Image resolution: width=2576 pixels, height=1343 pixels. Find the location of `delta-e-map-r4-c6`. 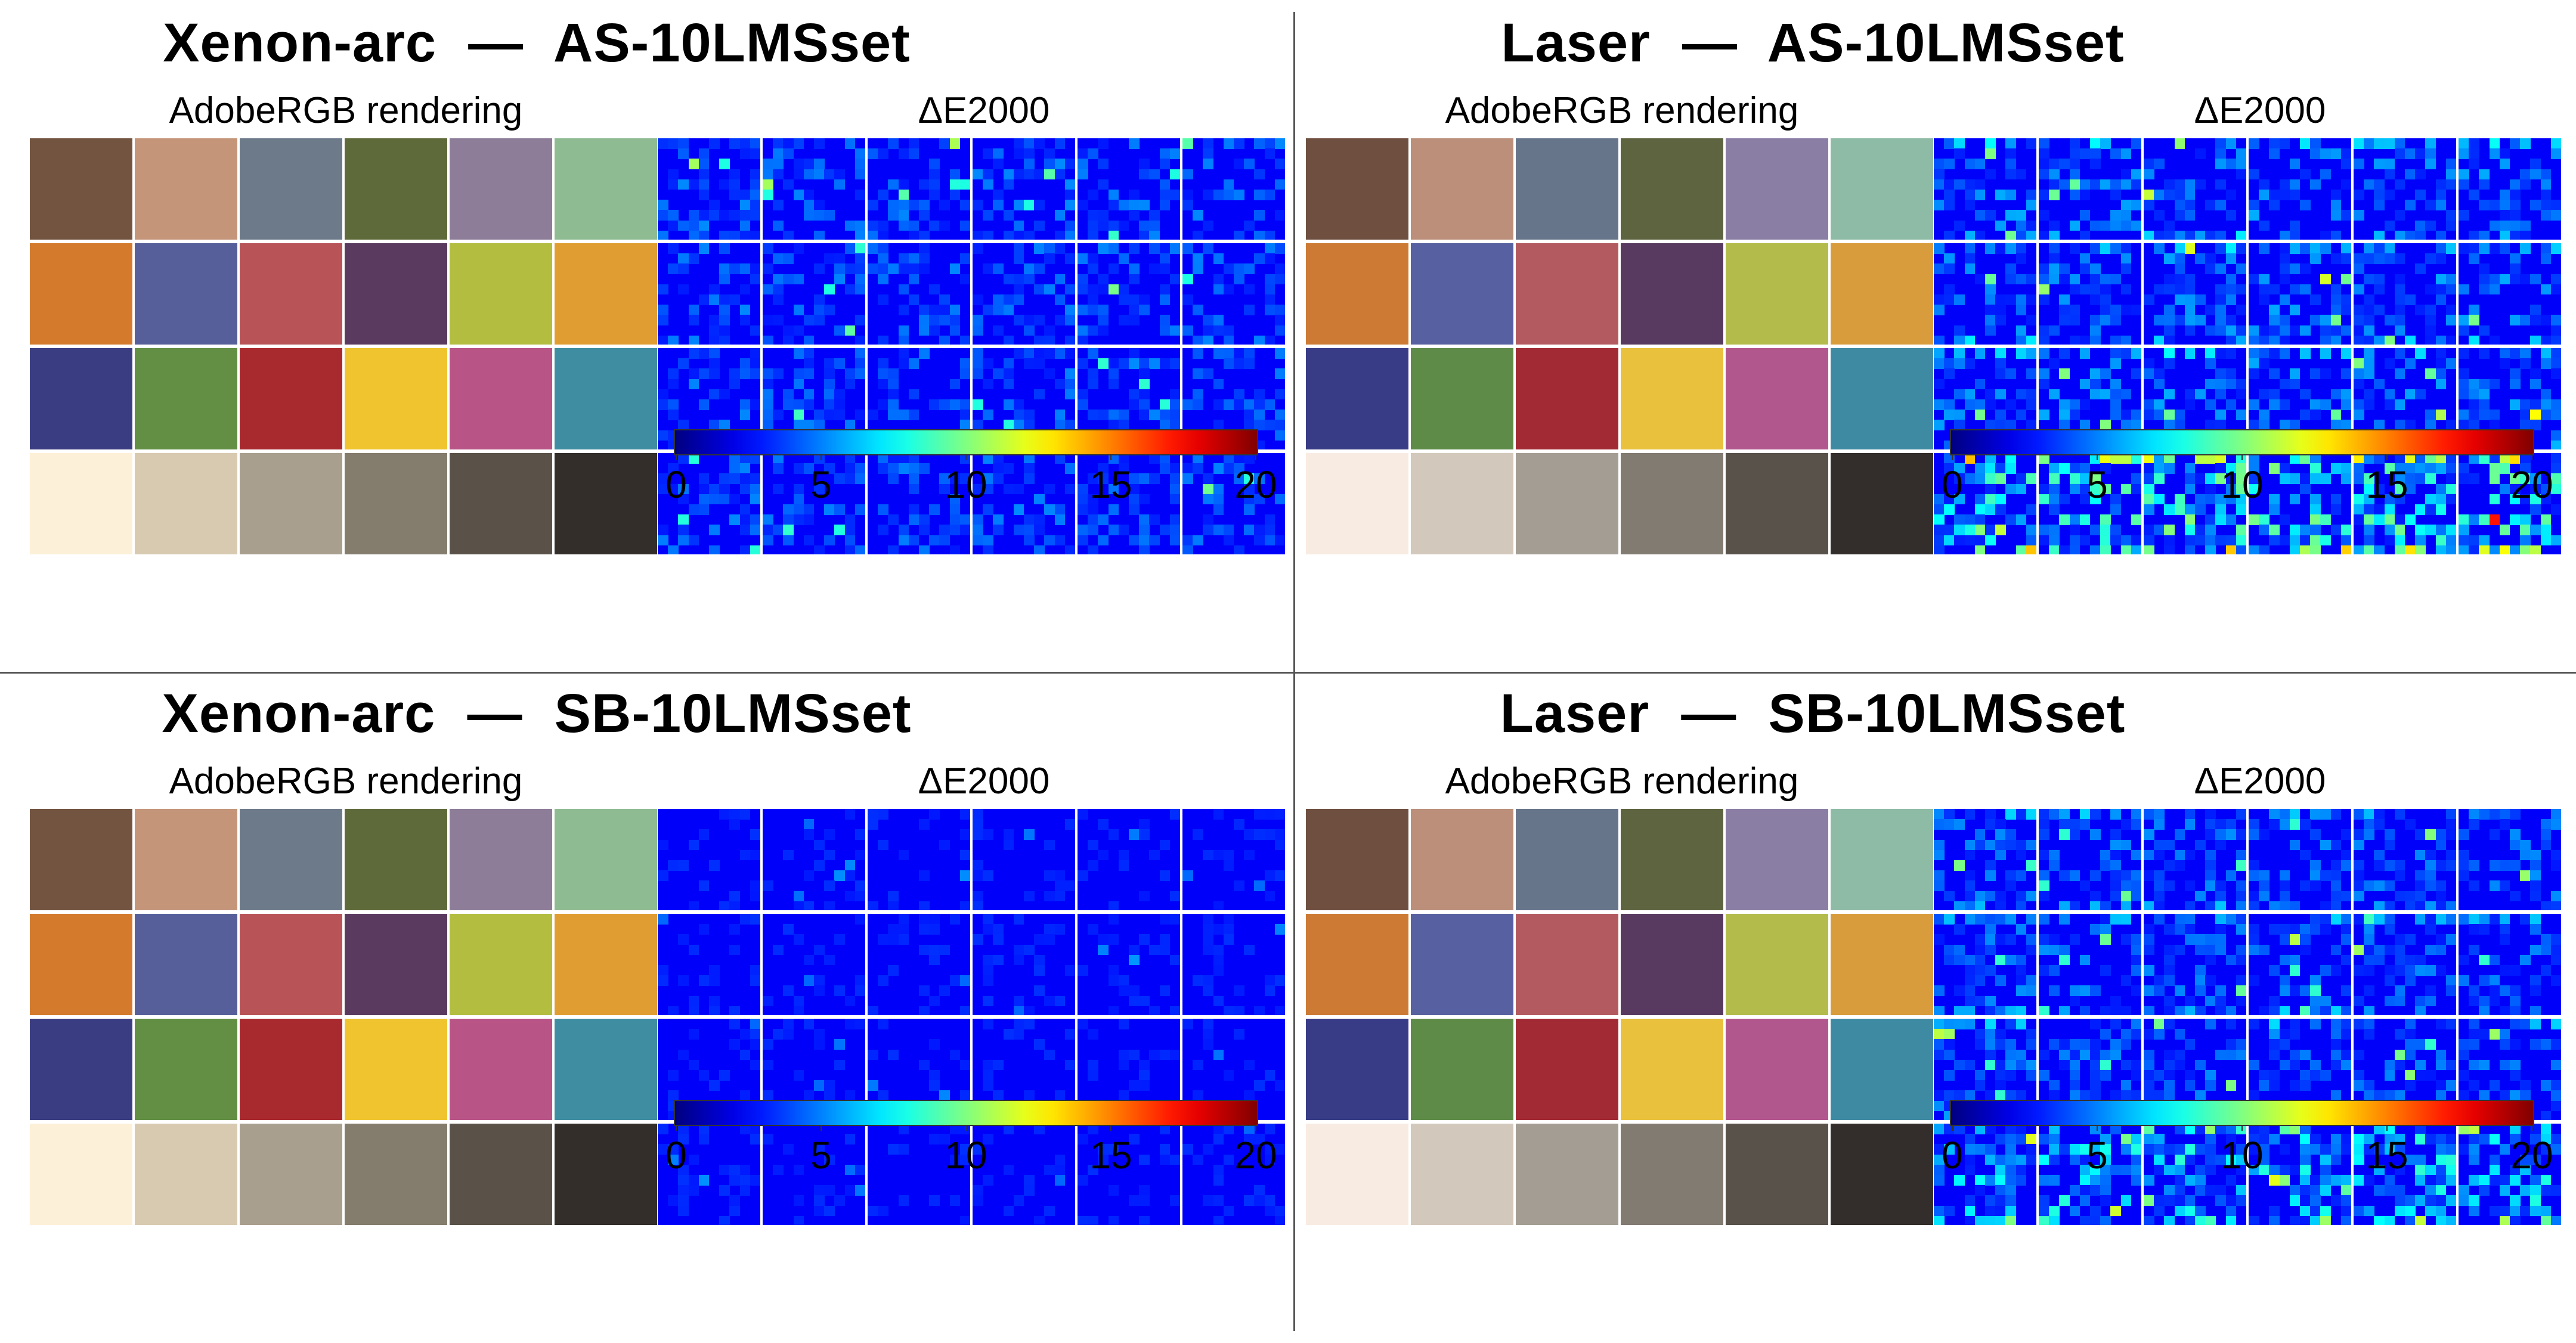

delta-e-map-r4-c6 is located at coordinates (2510, 503).